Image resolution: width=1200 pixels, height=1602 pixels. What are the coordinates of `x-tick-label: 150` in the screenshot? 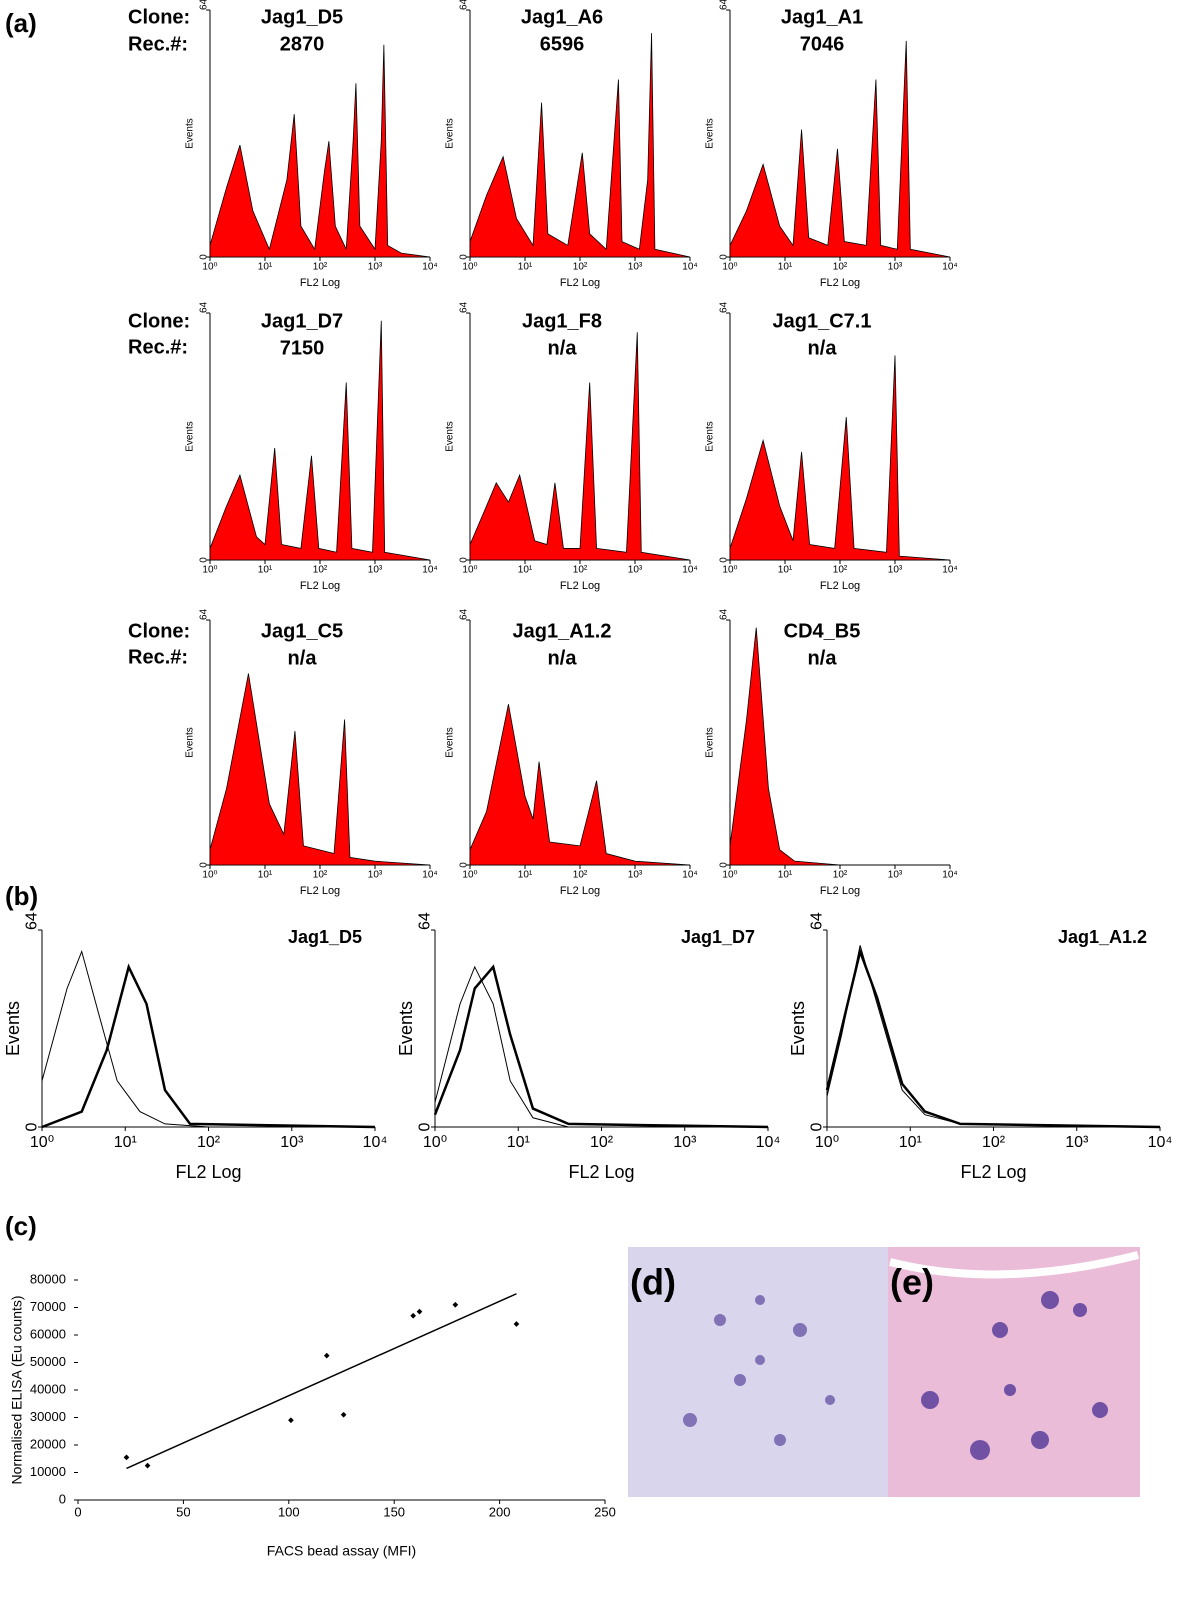 It's located at (394, 1511).